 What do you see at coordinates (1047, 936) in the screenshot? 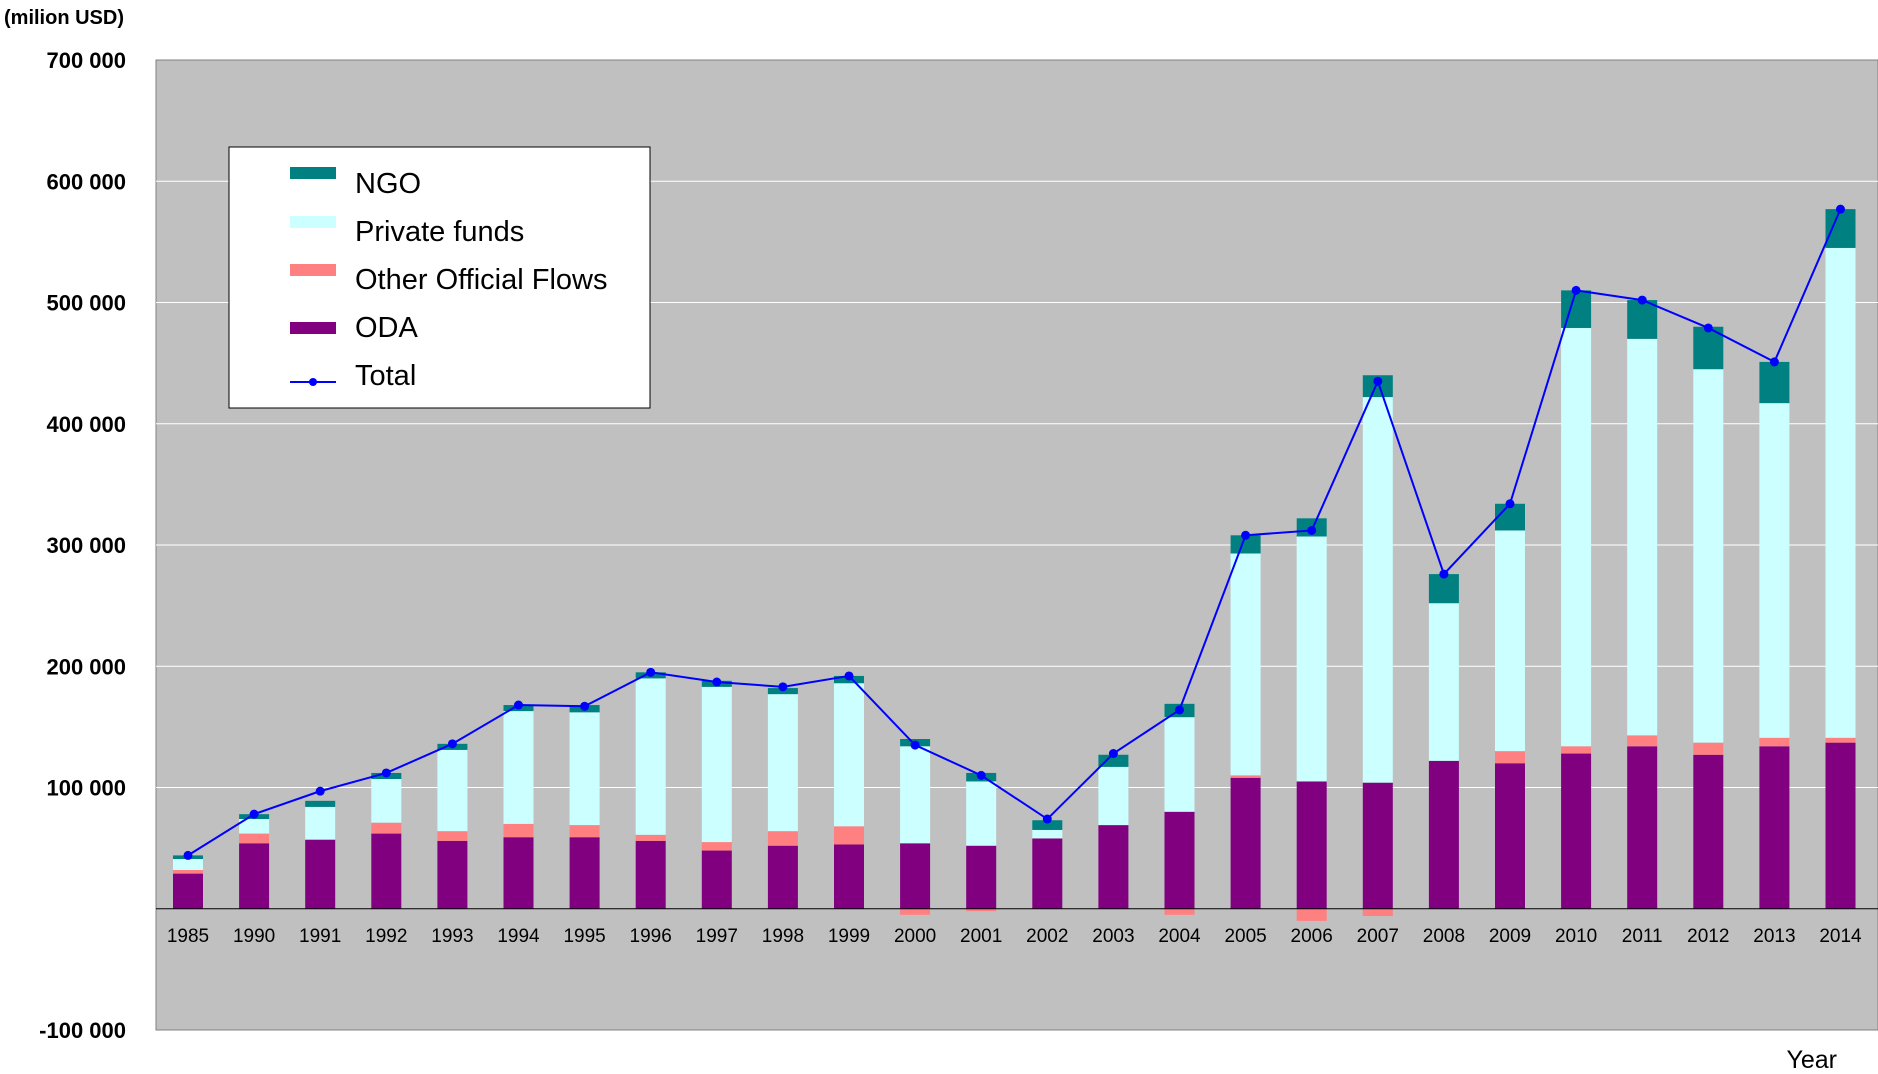
I see `x-tick-label: 2002` at bounding box center [1047, 936].